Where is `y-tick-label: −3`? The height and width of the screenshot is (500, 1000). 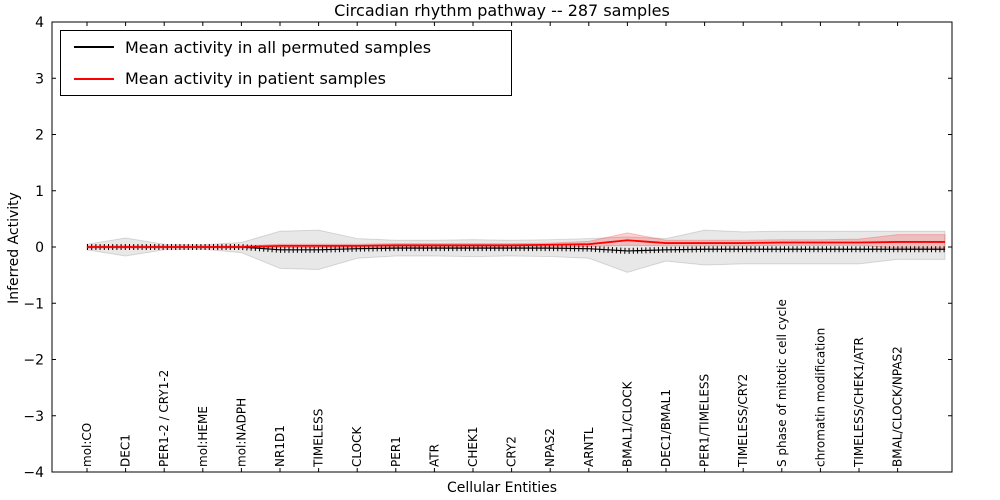
y-tick-label: −3 is located at coordinates (33, 417).